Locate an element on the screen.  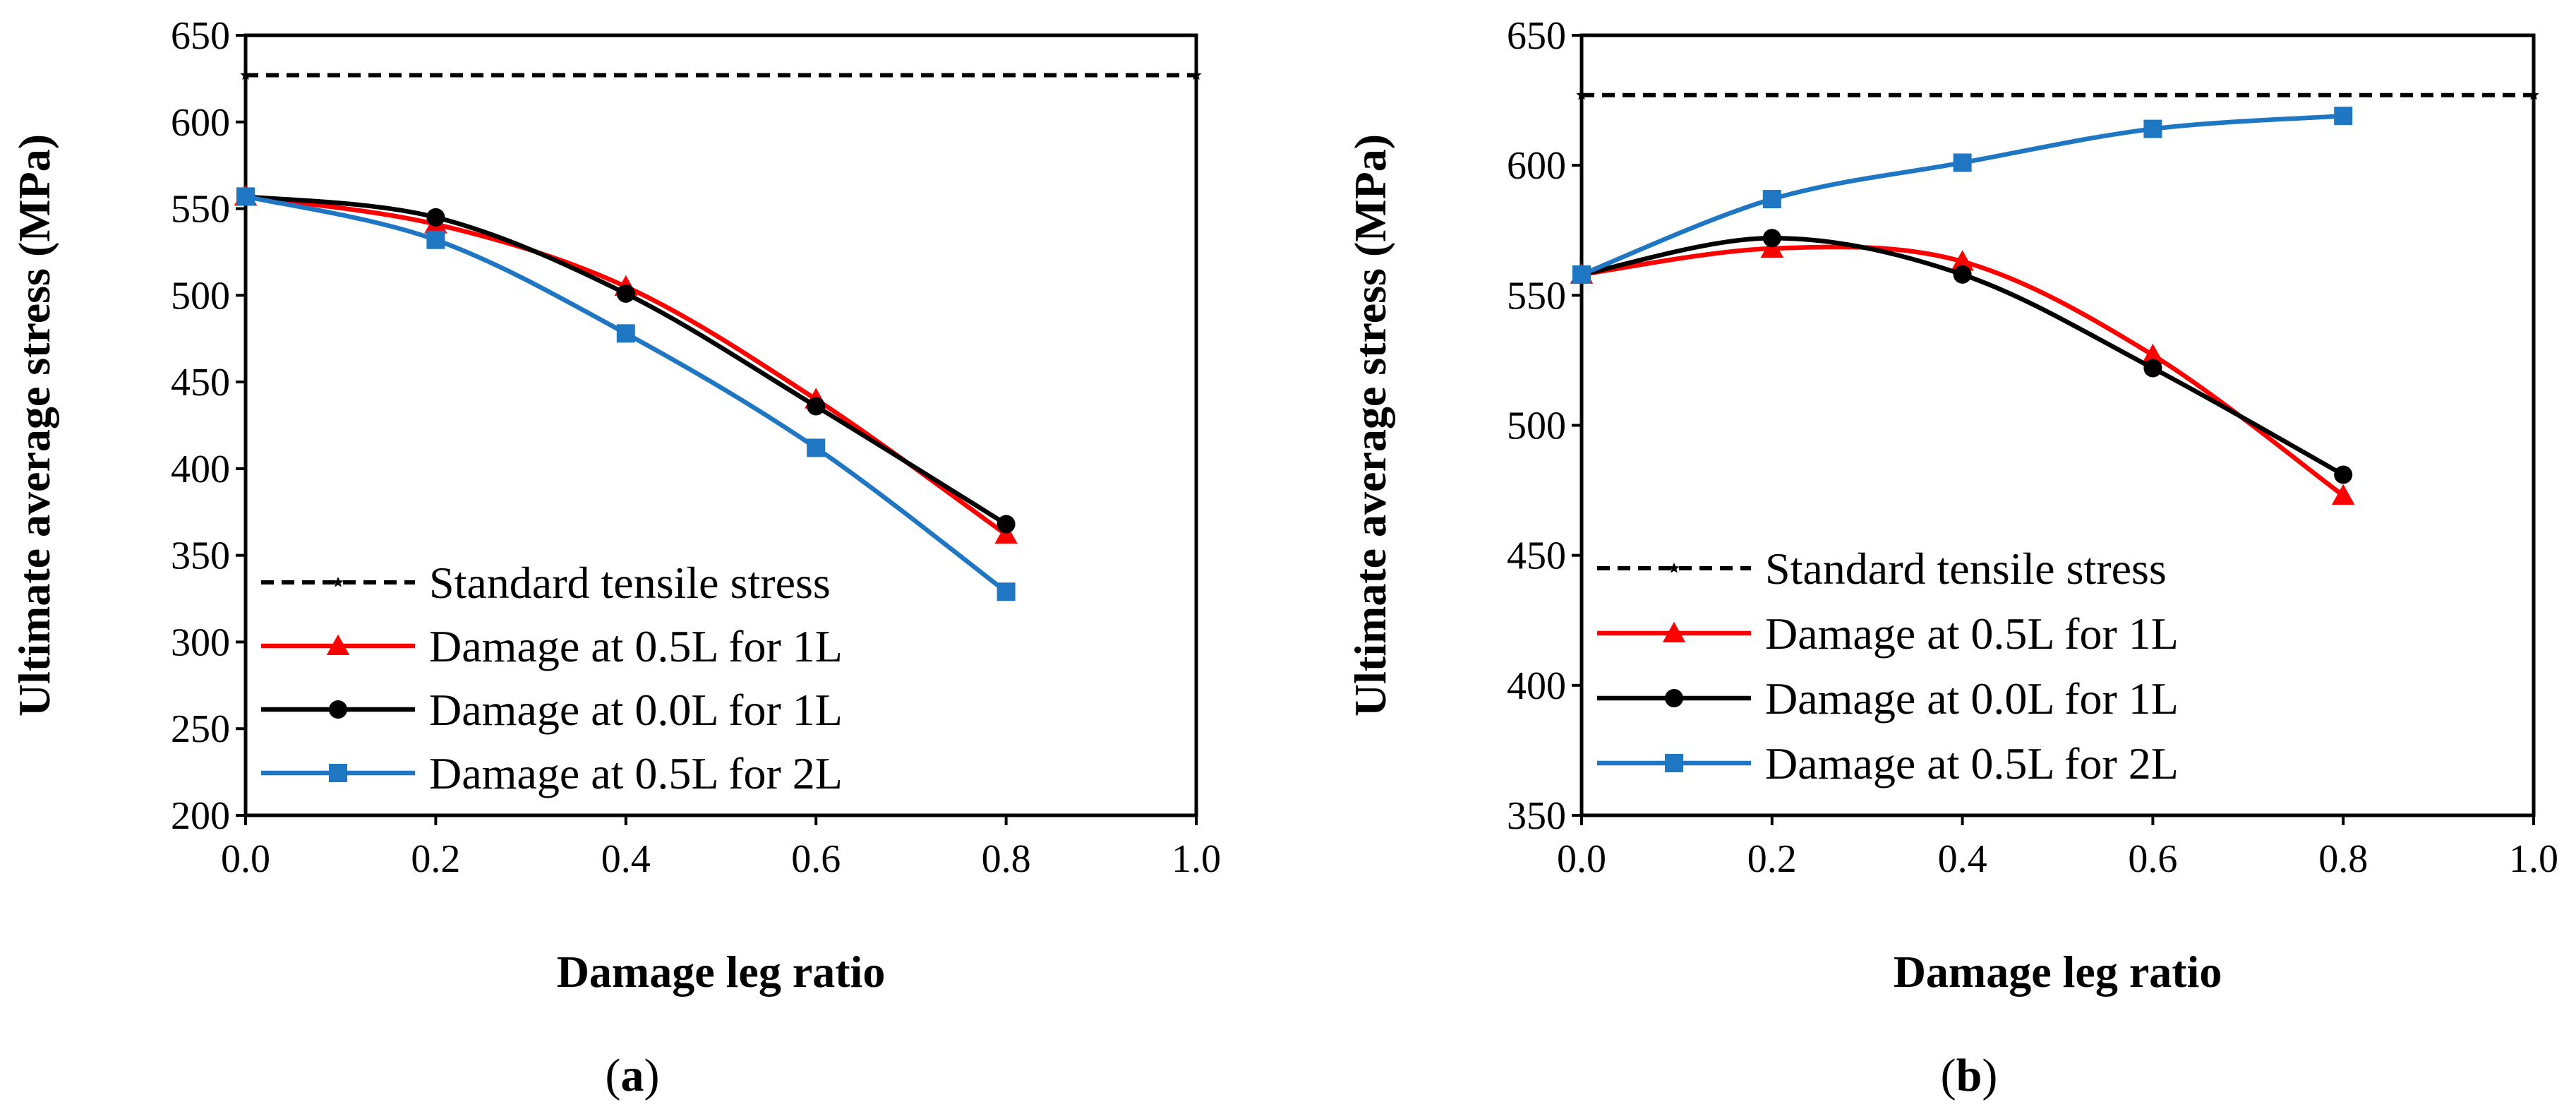
panel-caption: (b) is located at coordinates (1969, 1075).